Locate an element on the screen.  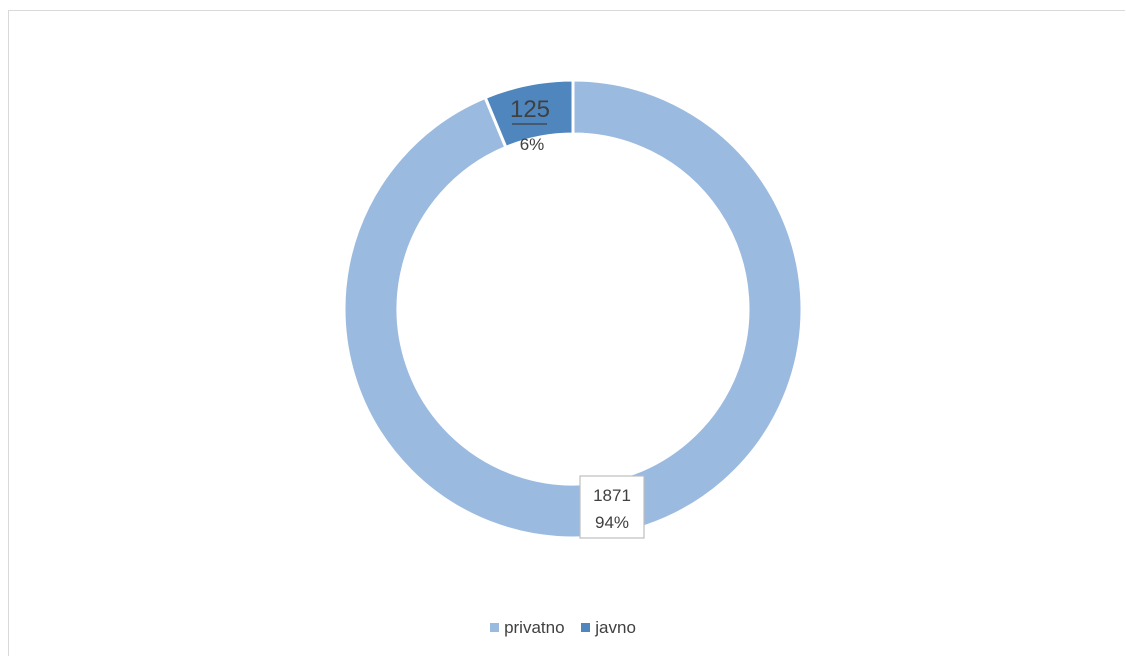
slice-javno is located at coordinates (529, 114).